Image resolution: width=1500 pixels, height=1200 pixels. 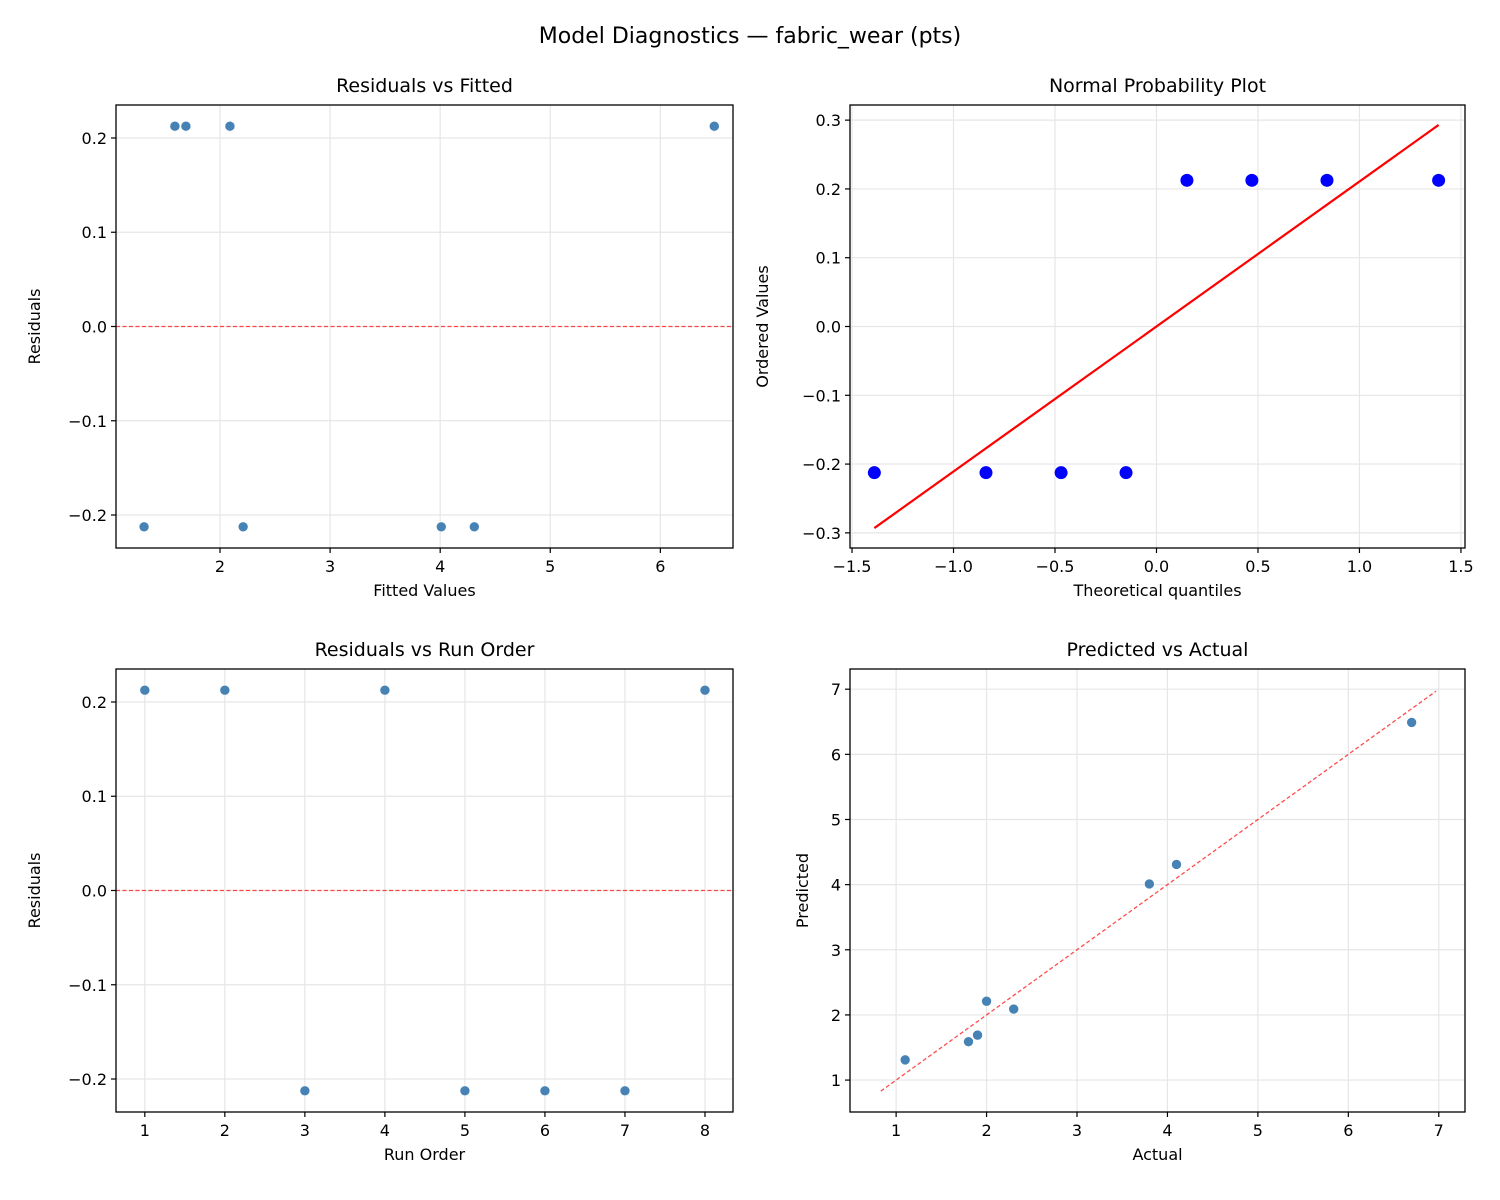 I want to click on y-axis-label: Predicted, so click(x=802, y=890).